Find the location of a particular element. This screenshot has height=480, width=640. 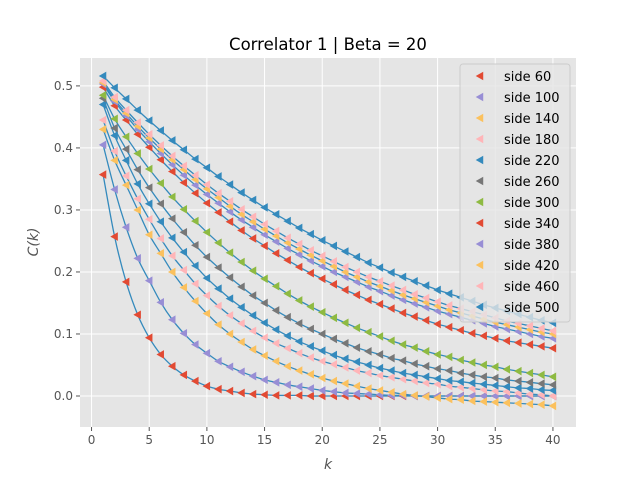

chart-title: Correlator 1 | Beta = 20 is located at coordinates (328, 44).